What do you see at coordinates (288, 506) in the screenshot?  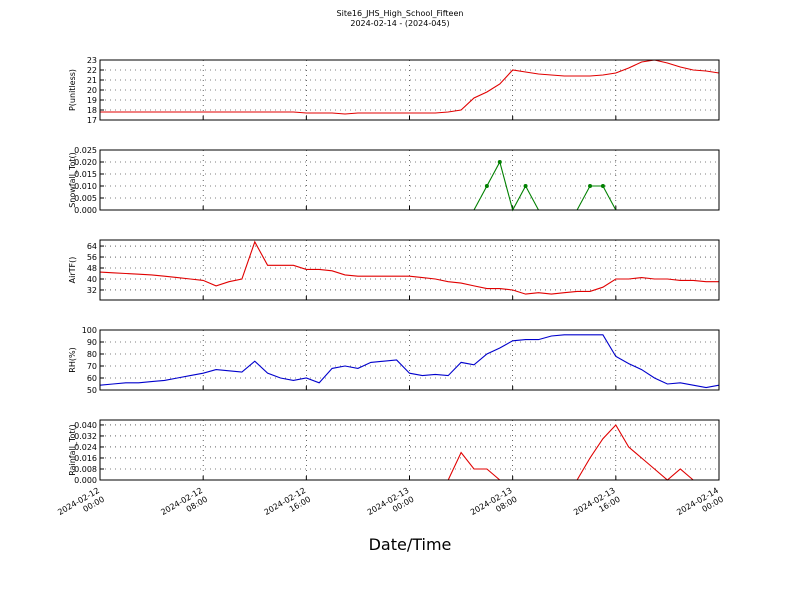 I see `x-tick-label: 2024-02-1216:00` at bounding box center [288, 506].